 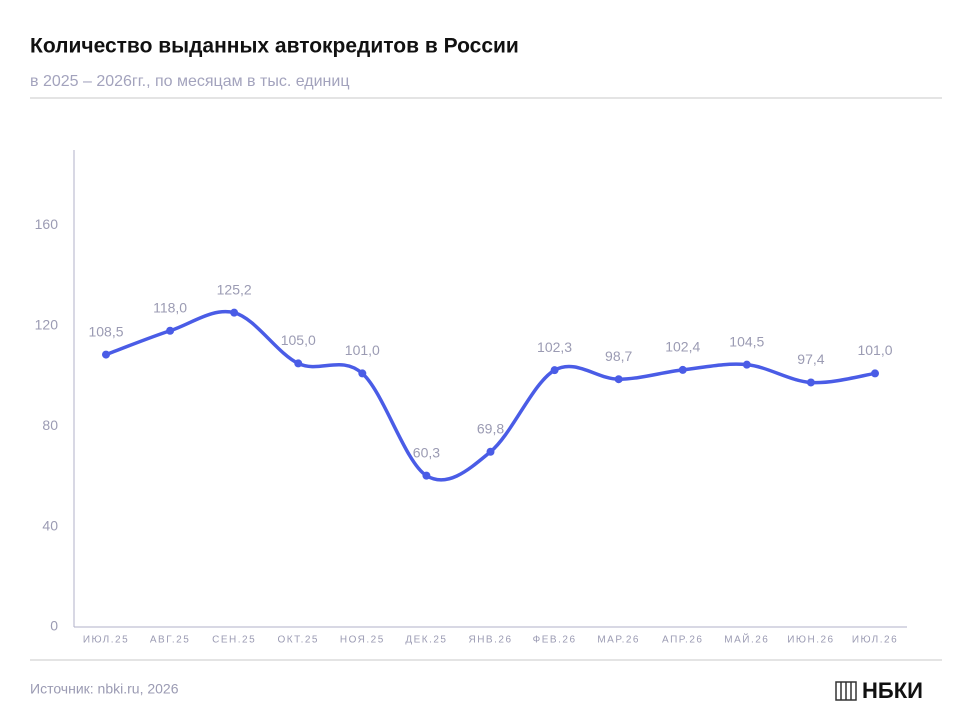 What do you see at coordinates (426, 452) in the screenshot?
I see `data-label: 60,3` at bounding box center [426, 452].